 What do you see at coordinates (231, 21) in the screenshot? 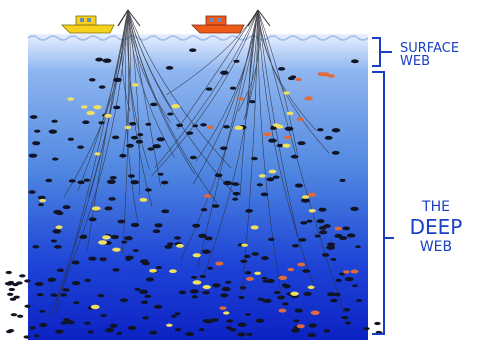
I see `right-boat-icon` at bounding box center [231, 21].